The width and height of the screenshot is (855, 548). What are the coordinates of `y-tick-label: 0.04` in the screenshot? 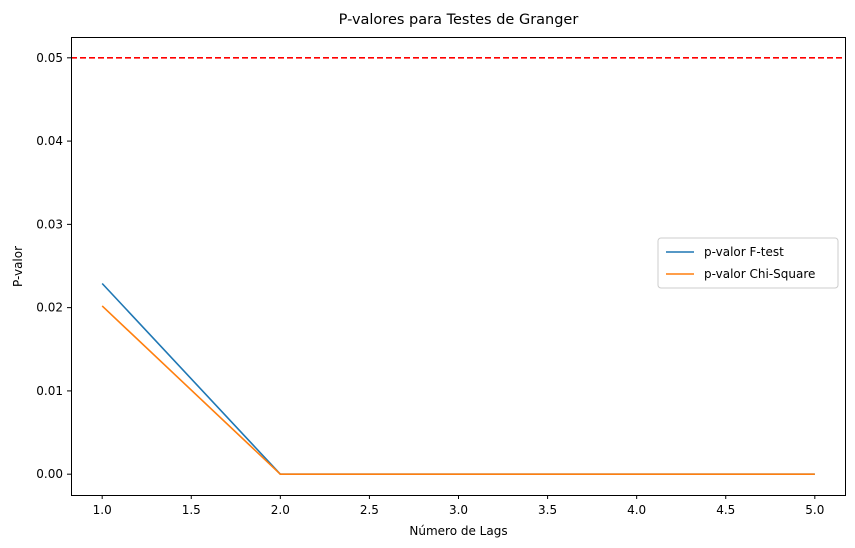 It's located at (49, 141).